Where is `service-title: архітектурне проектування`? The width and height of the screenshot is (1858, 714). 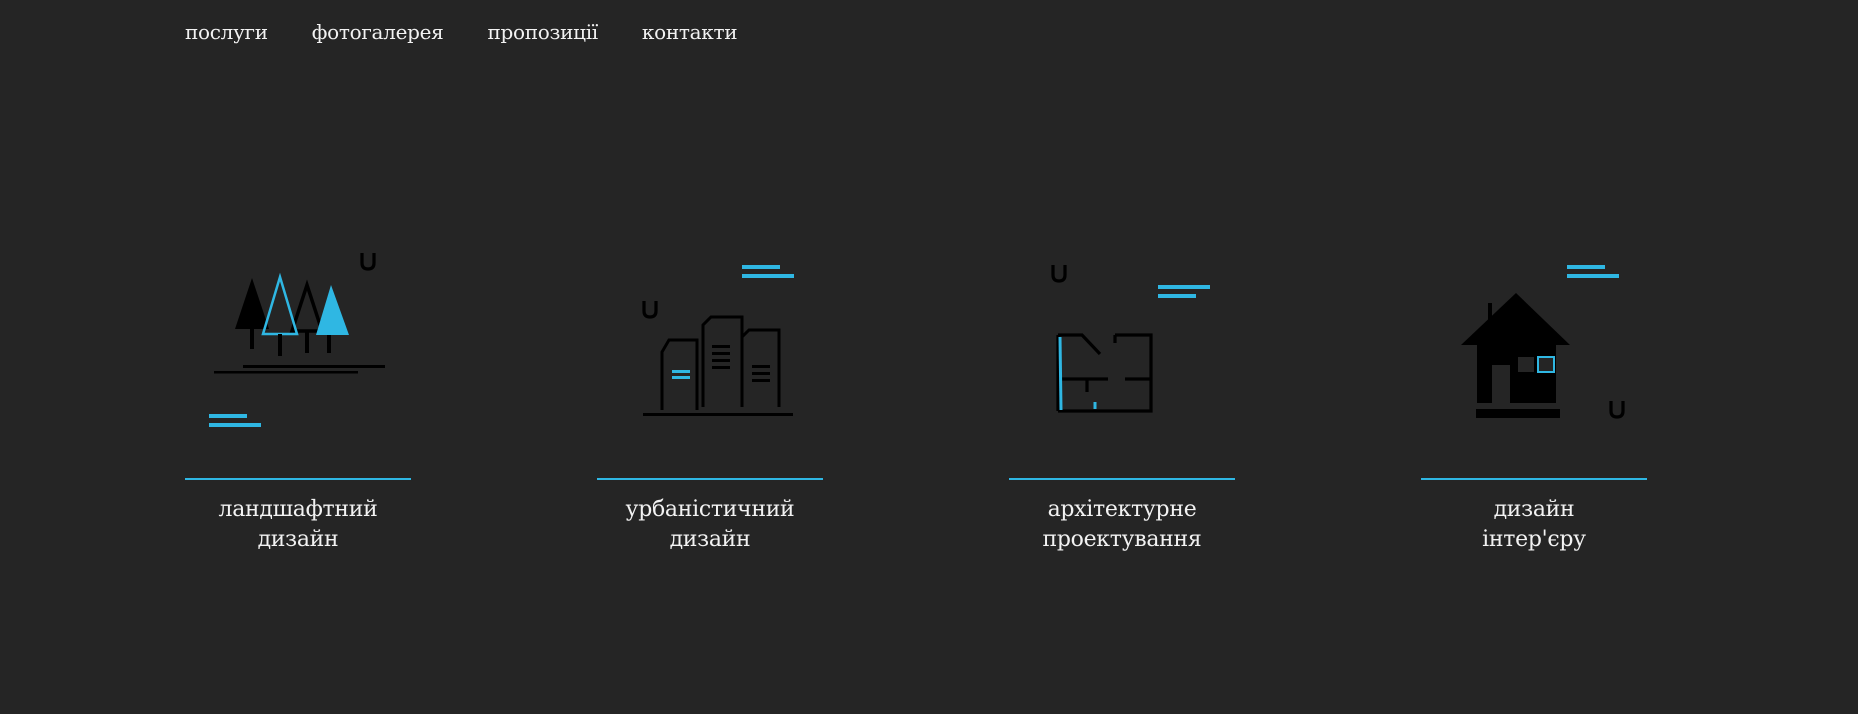 service-title: архітектурне проектування is located at coordinates (1122, 524).